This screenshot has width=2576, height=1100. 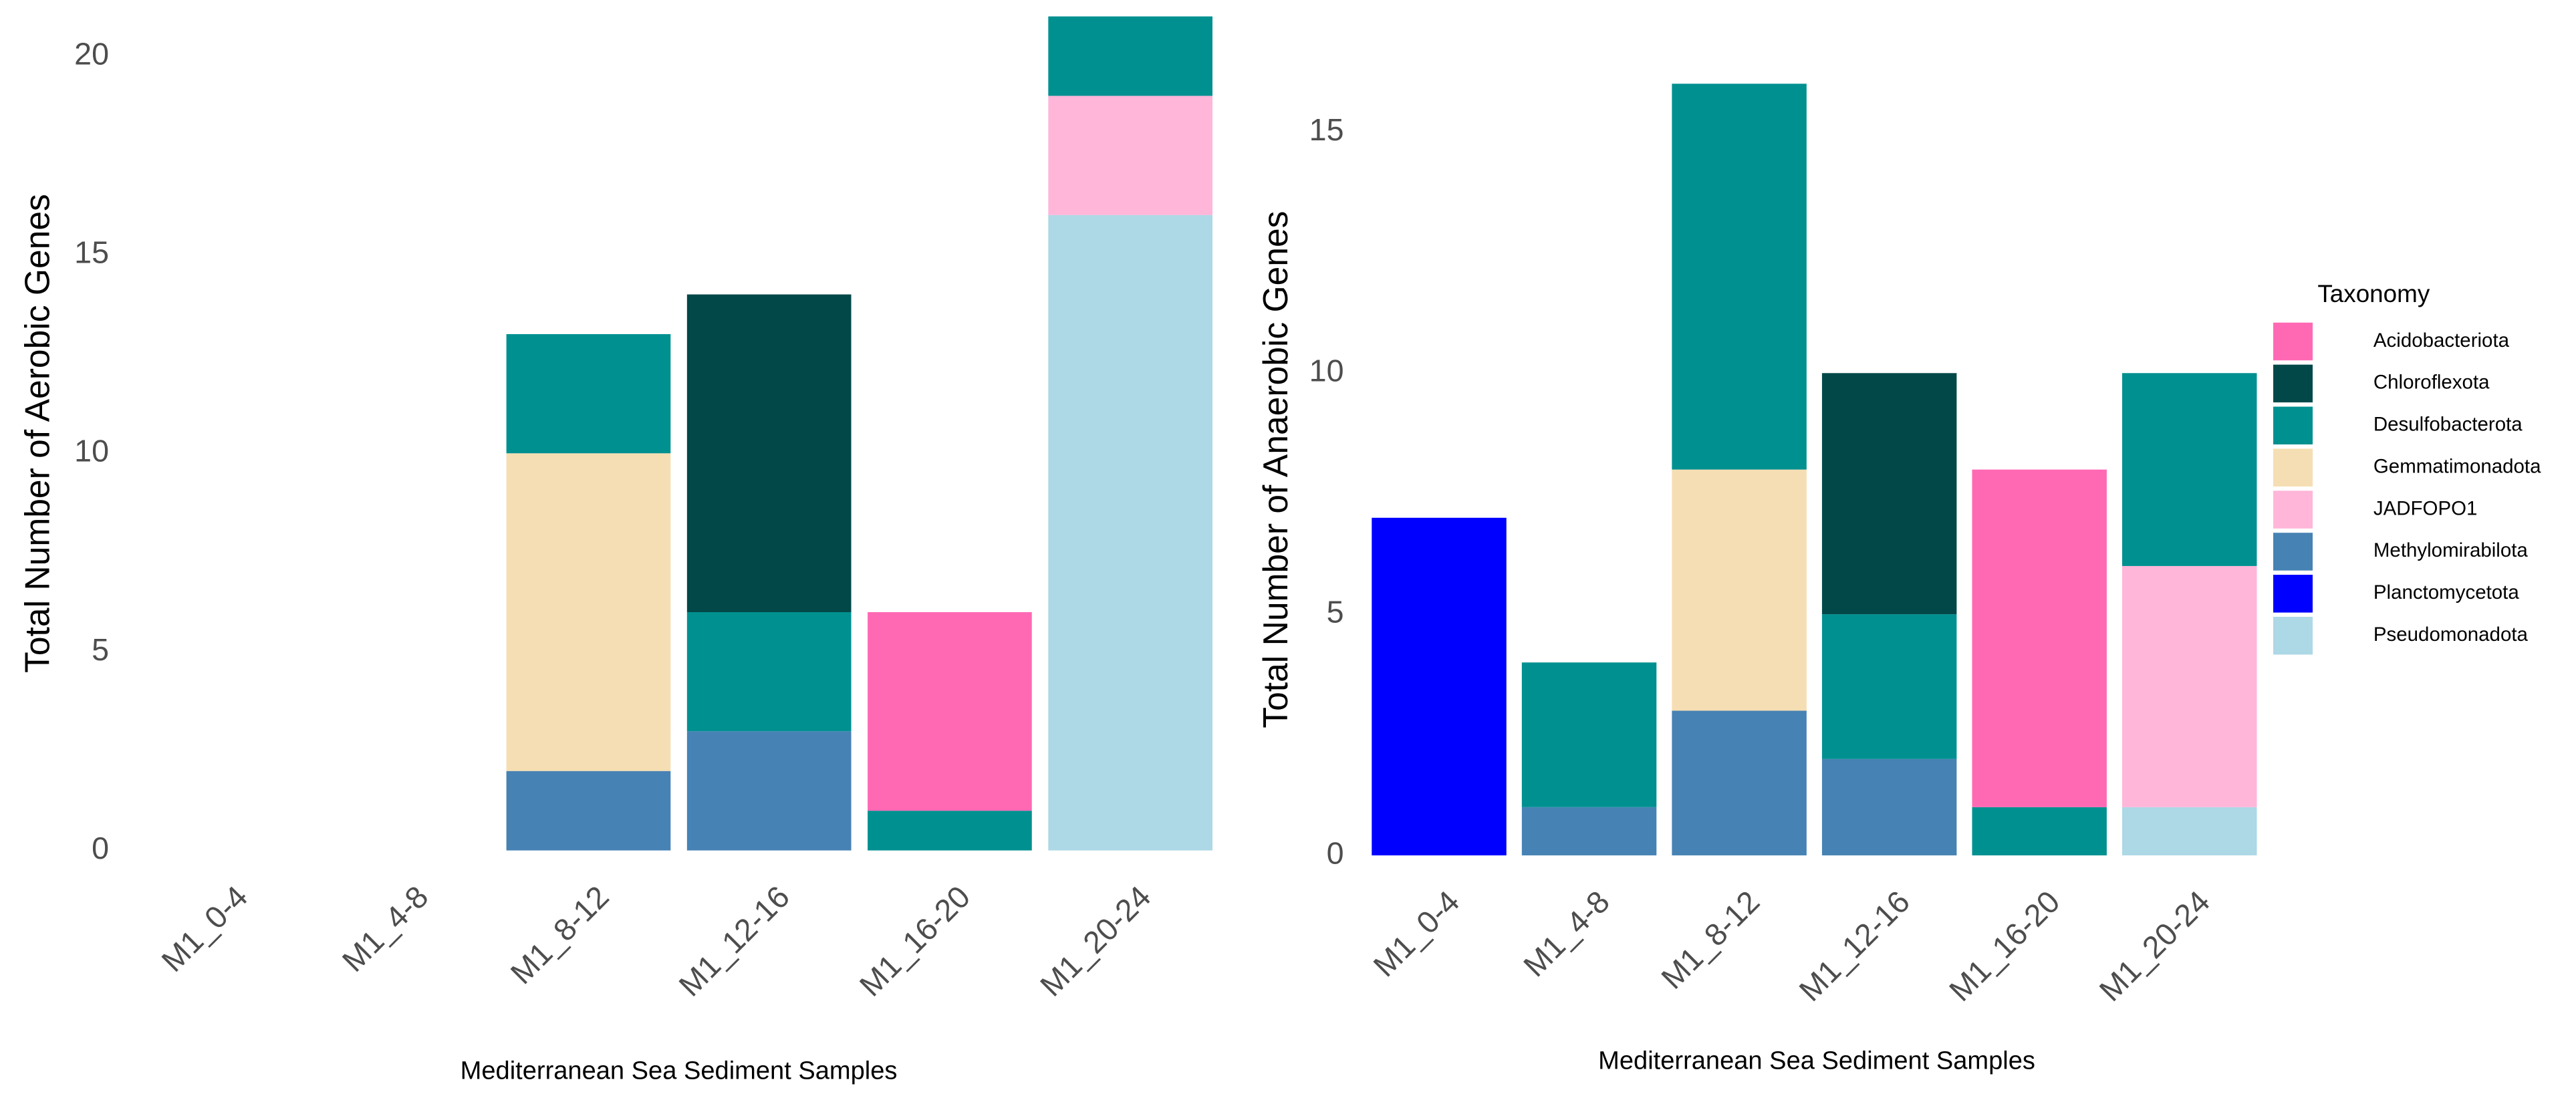 What do you see at coordinates (1275, 469) in the screenshot?
I see `y-axis-title: Total Number of Anaerobic Genes` at bounding box center [1275, 469].